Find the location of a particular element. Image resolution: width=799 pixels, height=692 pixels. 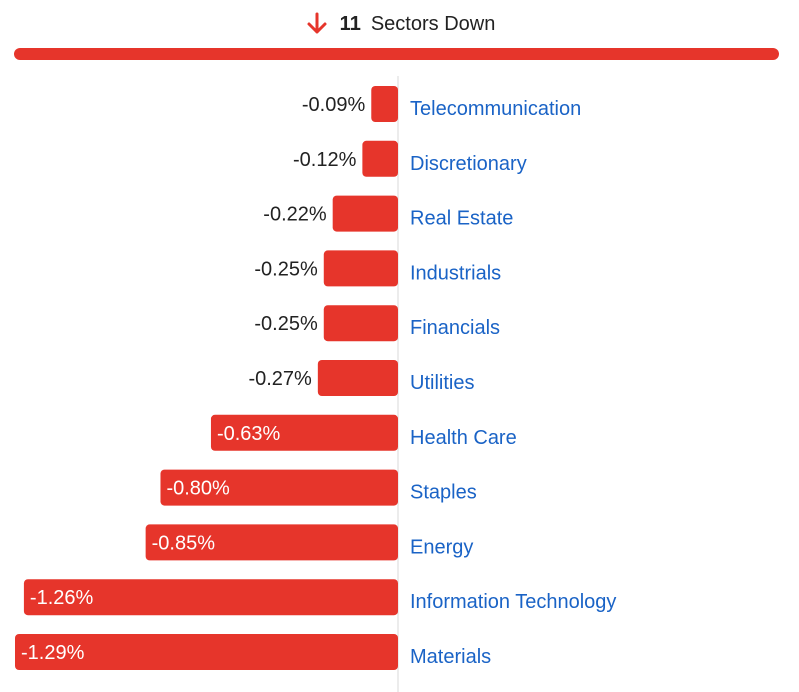

bar-telecommunication is located at coordinates (384, 104).